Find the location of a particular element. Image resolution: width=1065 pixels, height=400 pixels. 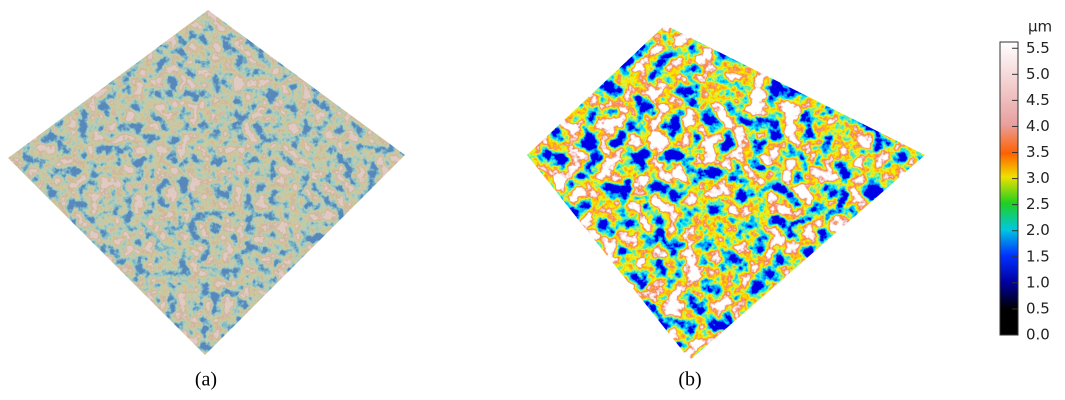

tick-label: 0.0 is located at coordinates (1038, 335).